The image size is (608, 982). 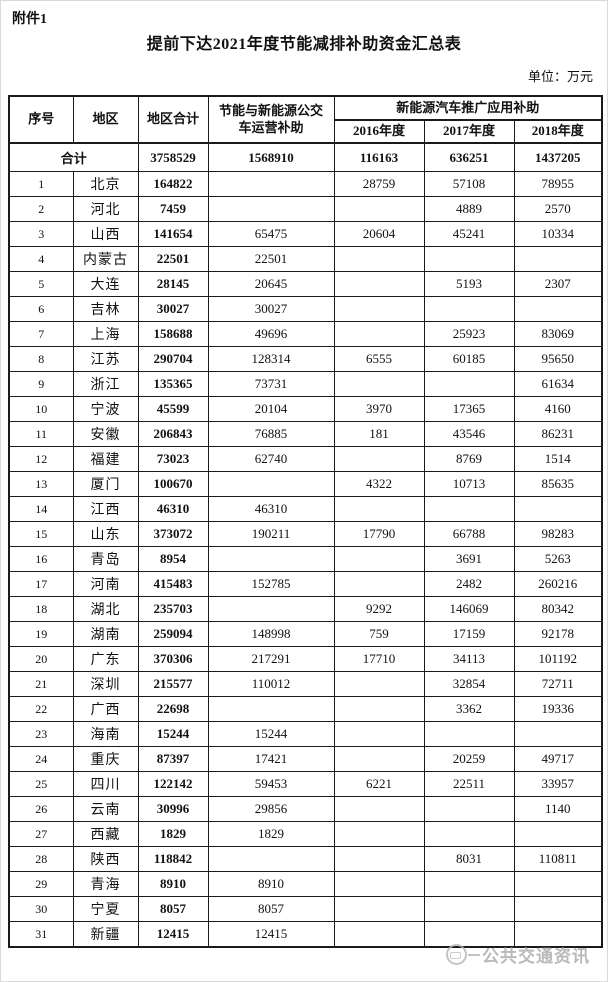 I want to click on table-row: 13 厦门 100670 4322 10713 85635, so click(x=305, y=484).